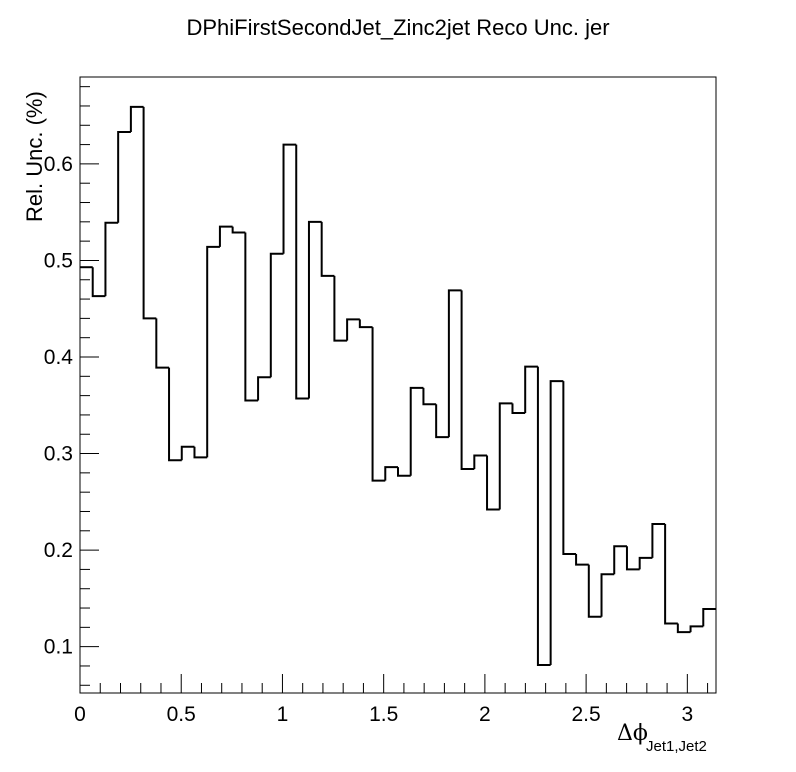 The height and width of the screenshot is (772, 796). I want to click on x-tick-label: 2, so click(485, 714).